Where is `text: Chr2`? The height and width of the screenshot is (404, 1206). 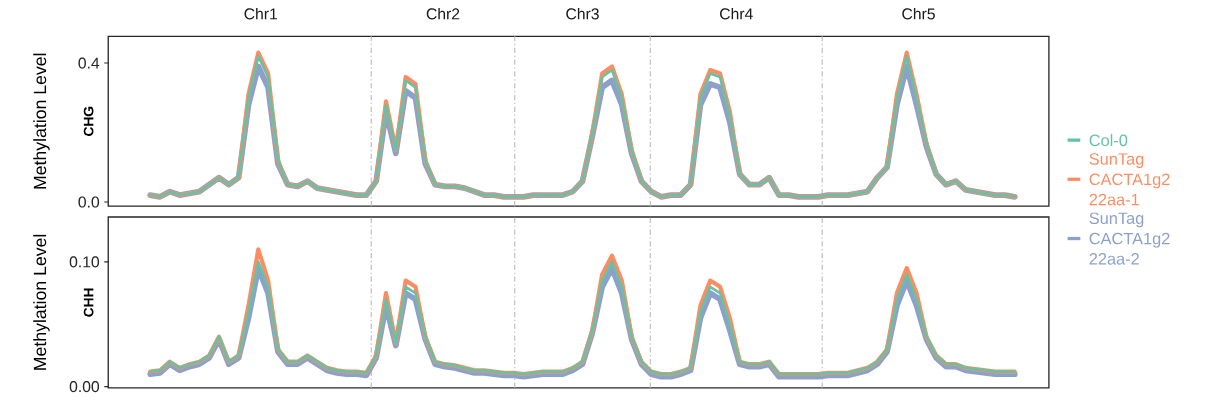 text: Chr2 is located at coordinates (443, 14).